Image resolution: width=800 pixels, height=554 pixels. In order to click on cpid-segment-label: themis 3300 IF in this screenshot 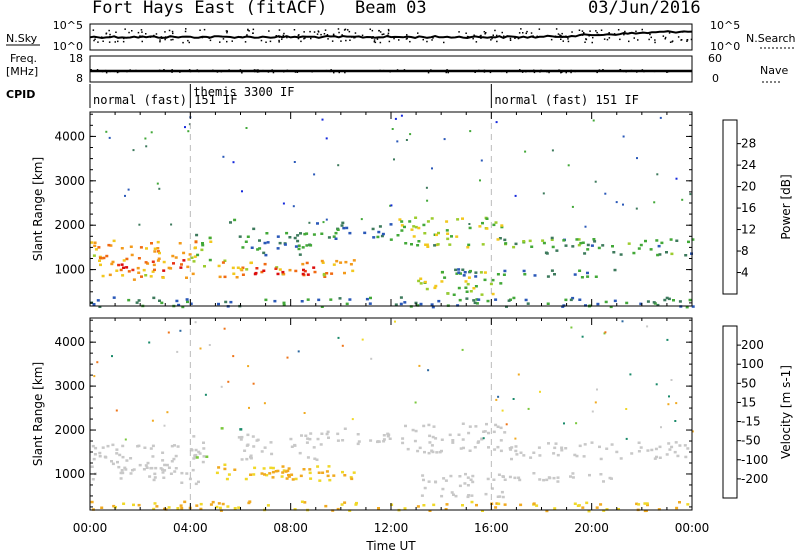, I will do `click(243, 92)`.